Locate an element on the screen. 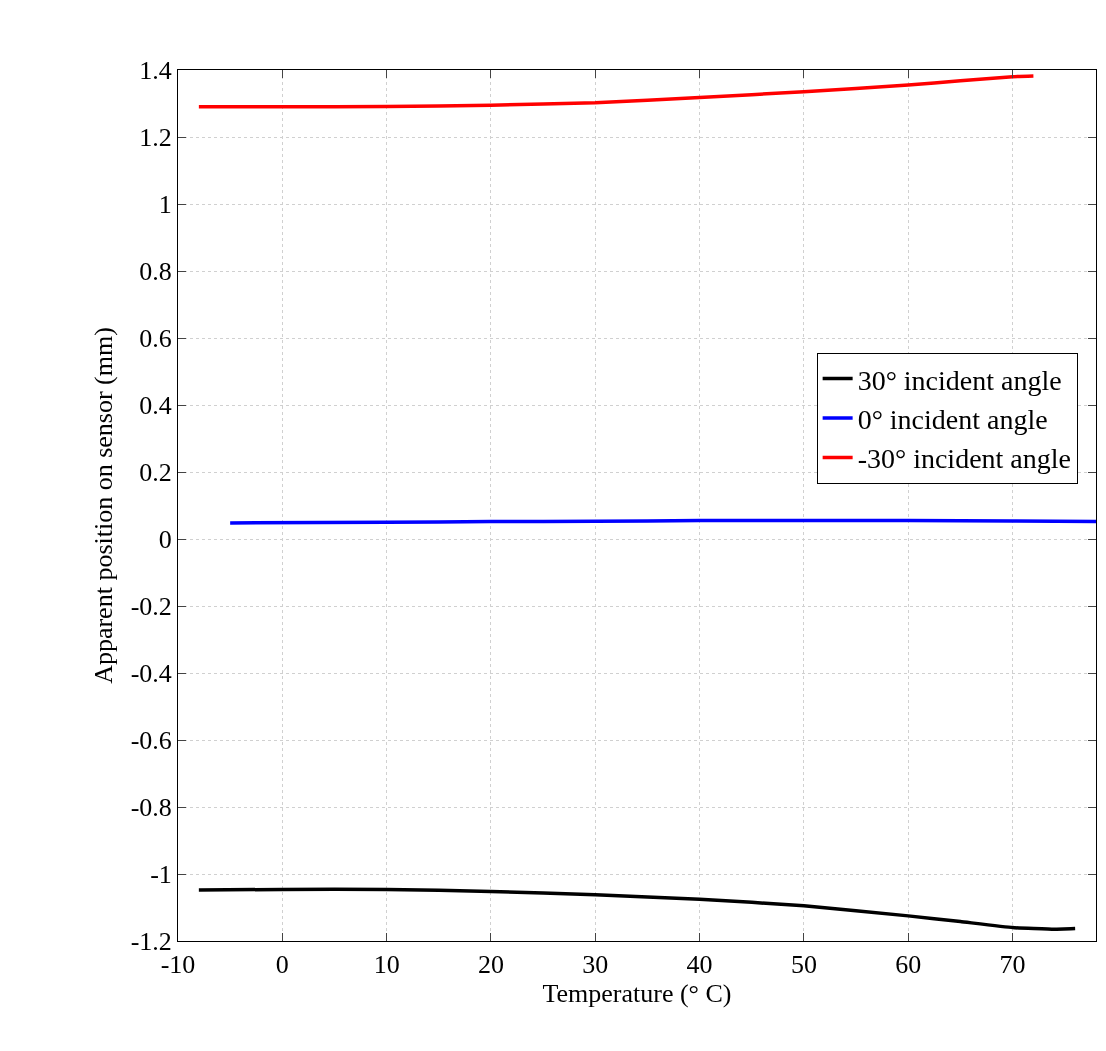 The height and width of the screenshot is (1051, 1106). y-tick-label: -0.4 is located at coordinates (151, 674).